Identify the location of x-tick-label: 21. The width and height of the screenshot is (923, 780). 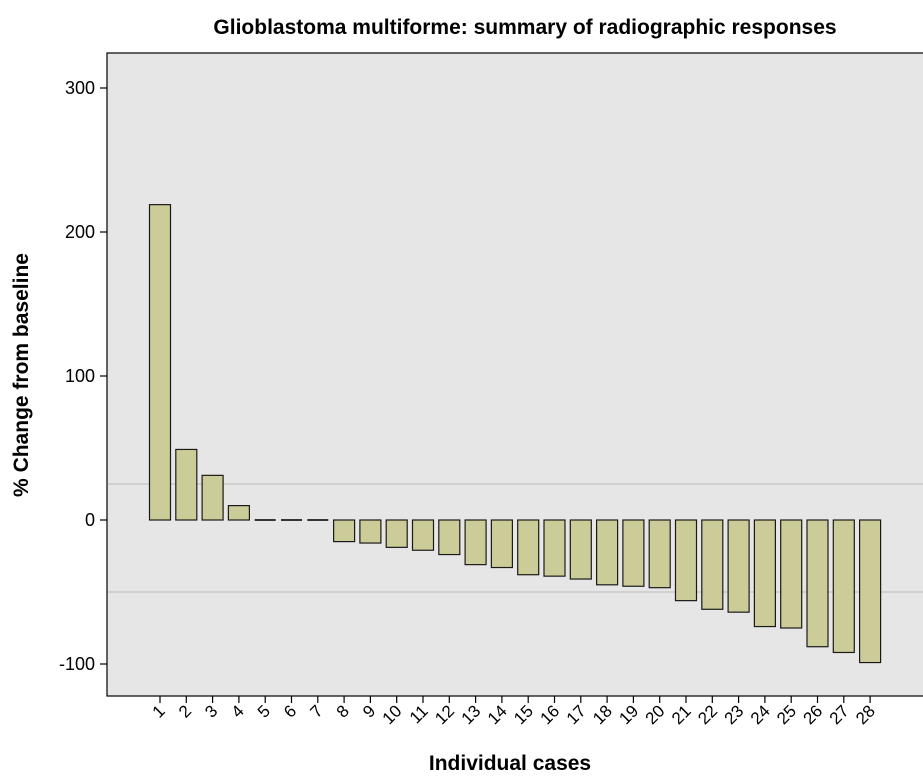
(681, 714).